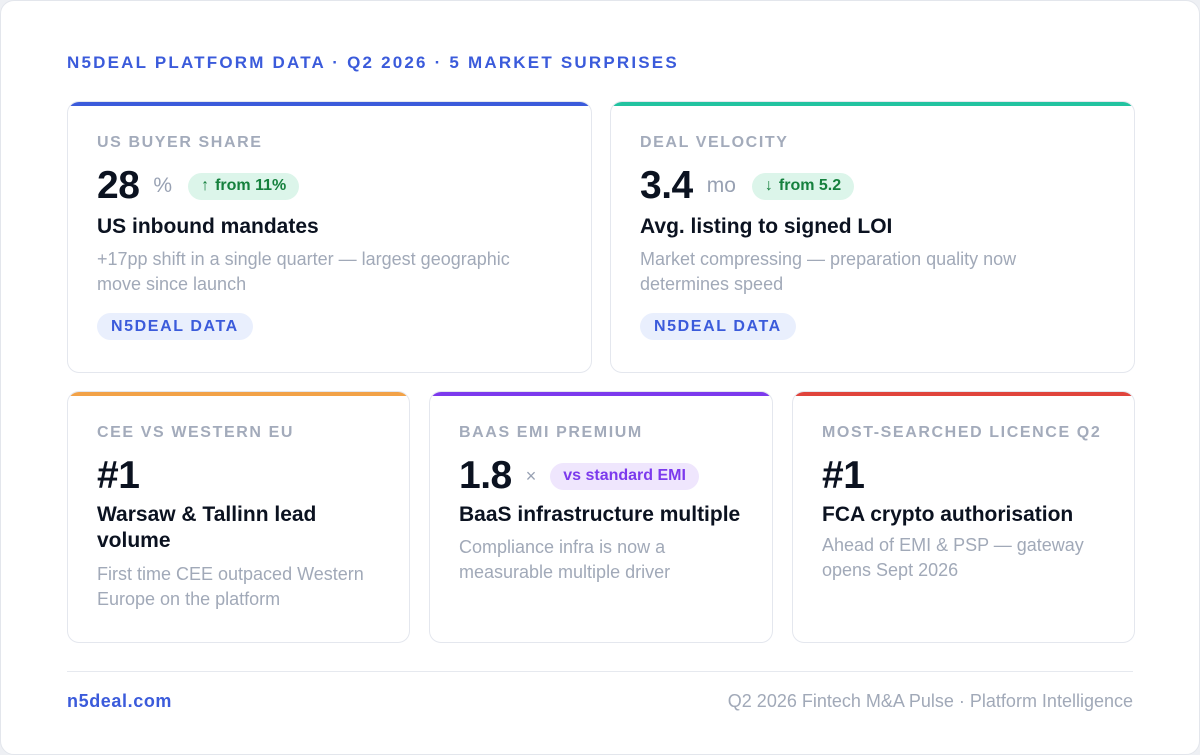 The height and width of the screenshot is (755, 1200). I want to click on card-label: BAAS EMI PREMIUM, so click(551, 432).